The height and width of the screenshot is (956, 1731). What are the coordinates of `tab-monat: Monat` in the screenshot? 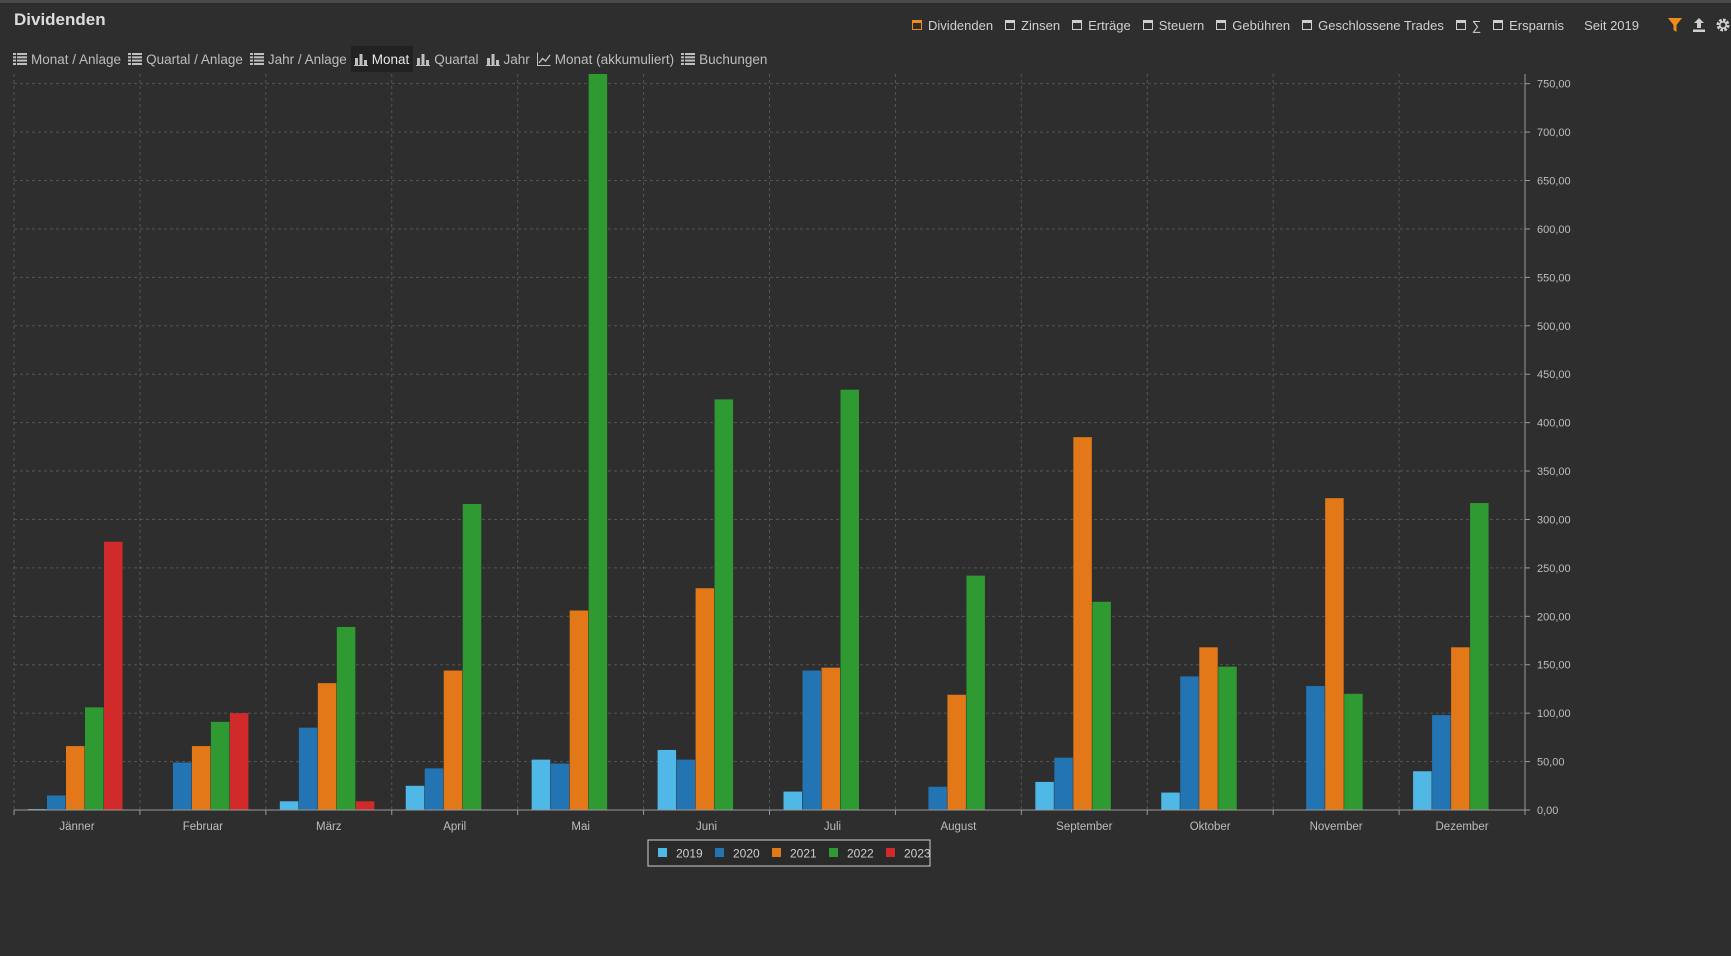 It's located at (382, 59).